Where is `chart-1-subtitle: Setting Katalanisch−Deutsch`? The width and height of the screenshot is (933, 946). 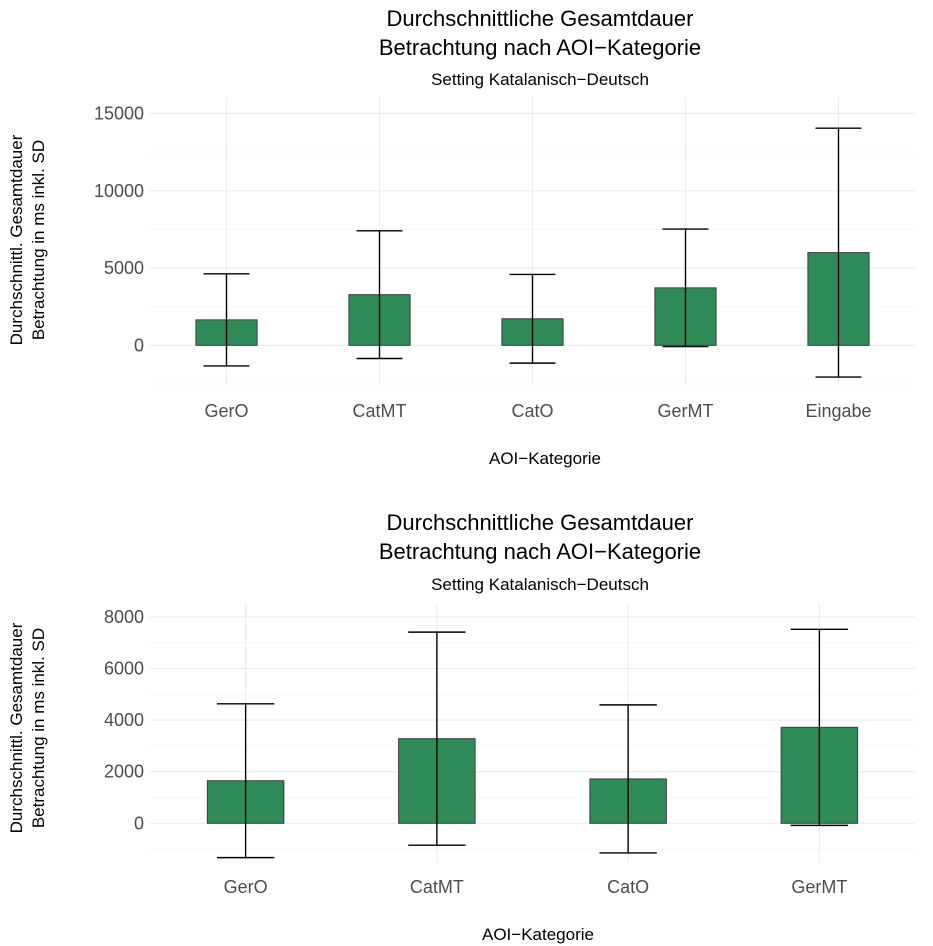 chart-1-subtitle: Setting Katalanisch−Deutsch is located at coordinates (540, 79).